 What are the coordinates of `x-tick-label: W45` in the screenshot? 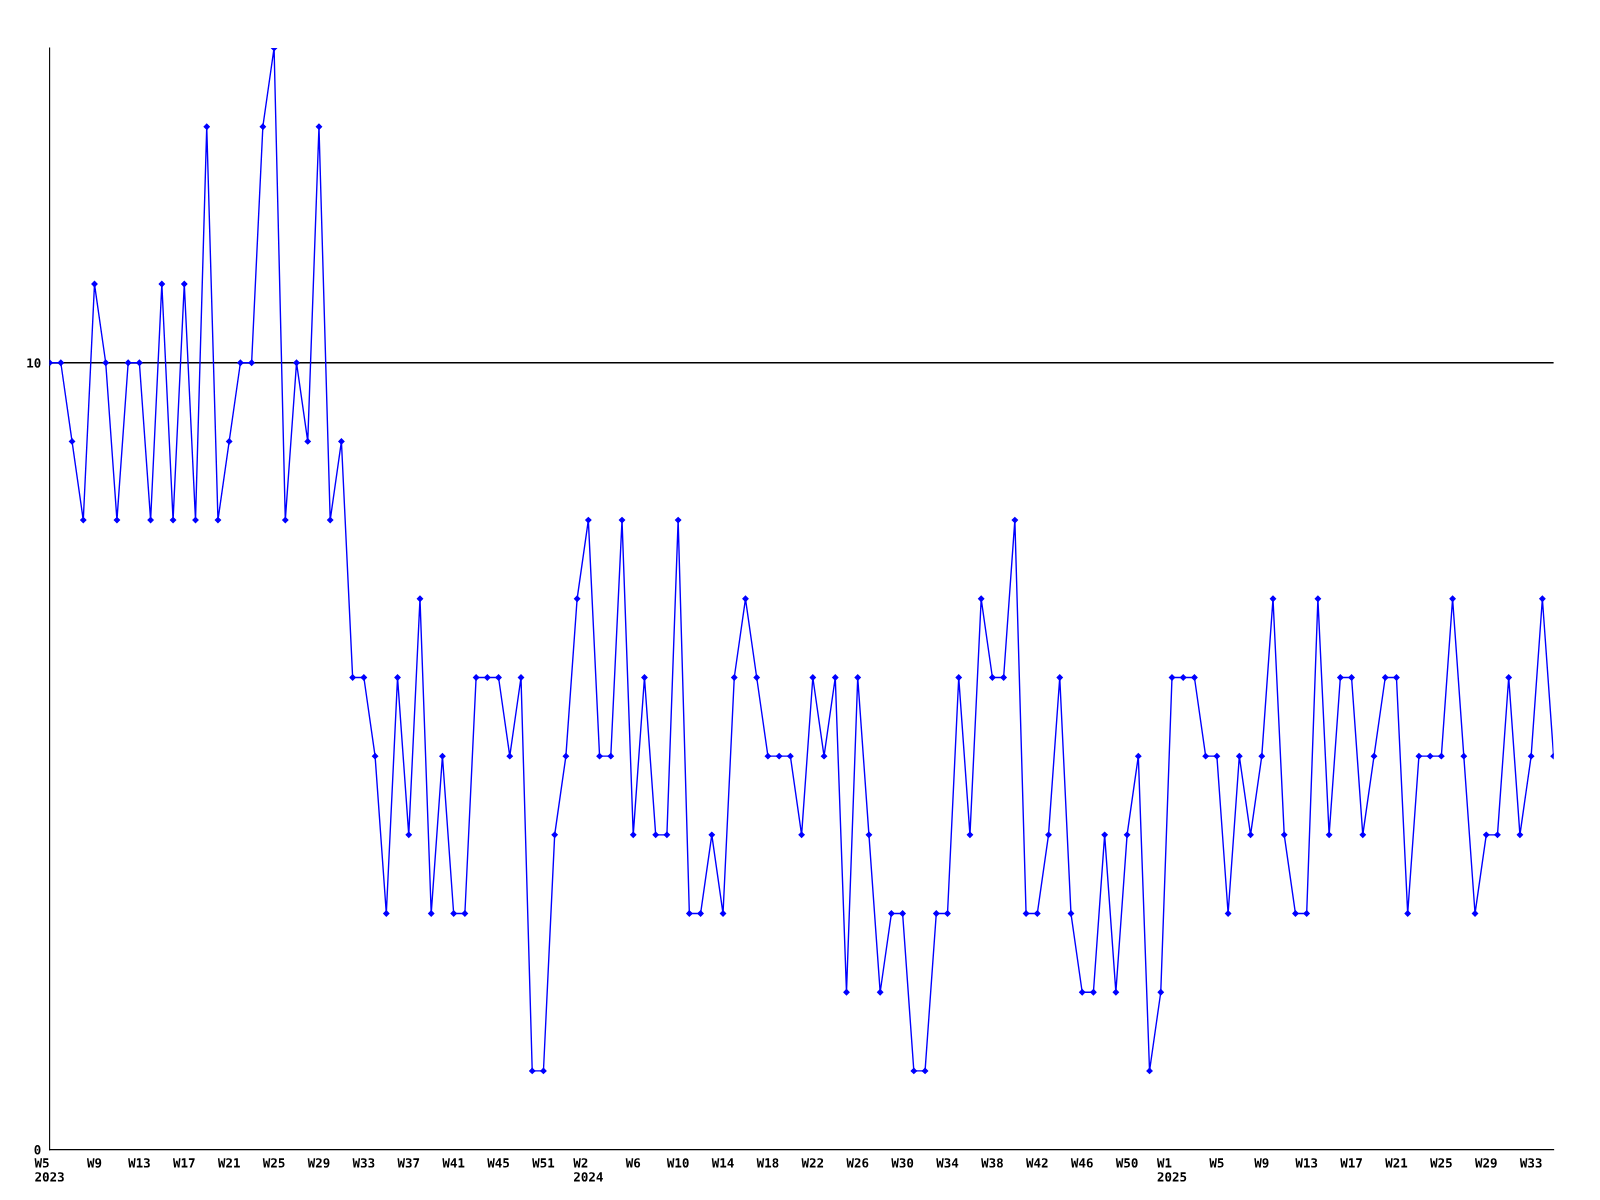 It's located at (498, 1163).